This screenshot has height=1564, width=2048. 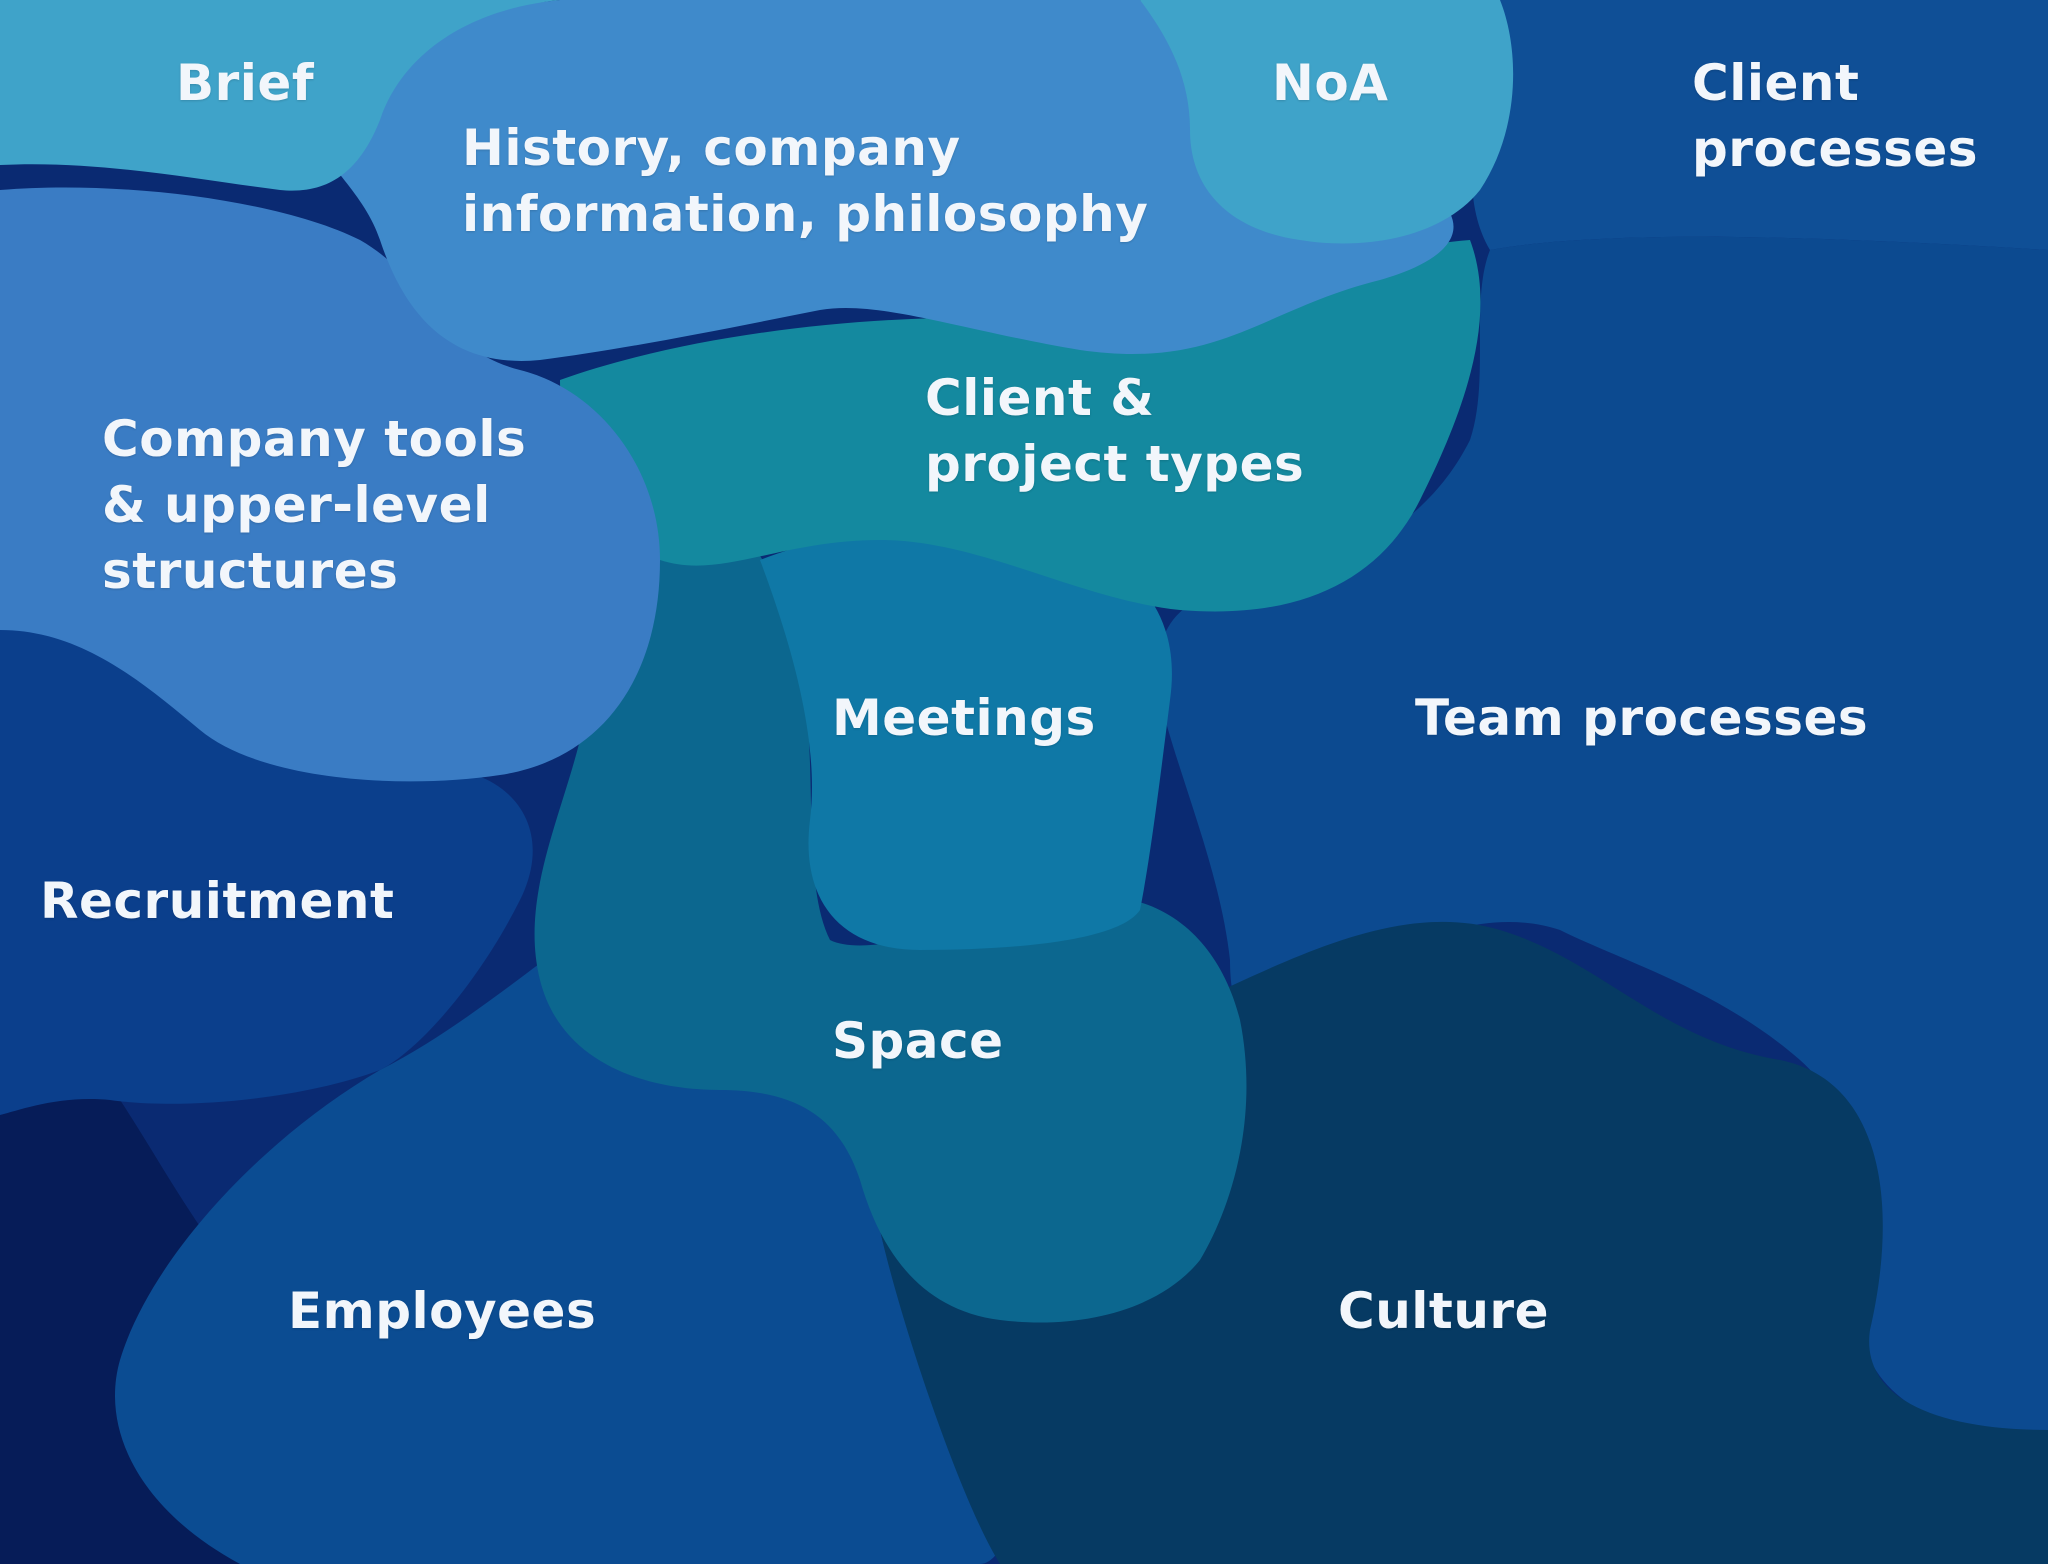 I want to click on region-noa, so click(x=1327, y=122).